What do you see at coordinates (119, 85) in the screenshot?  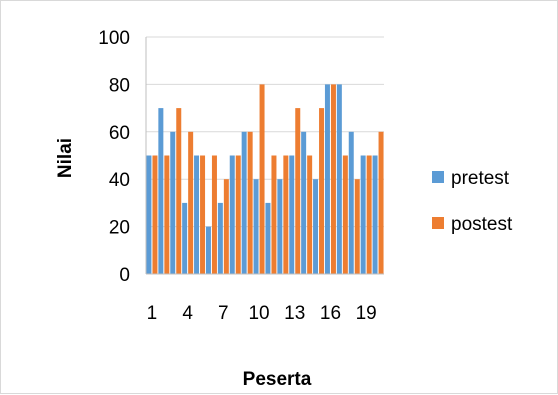 I see `y-tick-label: 80` at bounding box center [119, 85].